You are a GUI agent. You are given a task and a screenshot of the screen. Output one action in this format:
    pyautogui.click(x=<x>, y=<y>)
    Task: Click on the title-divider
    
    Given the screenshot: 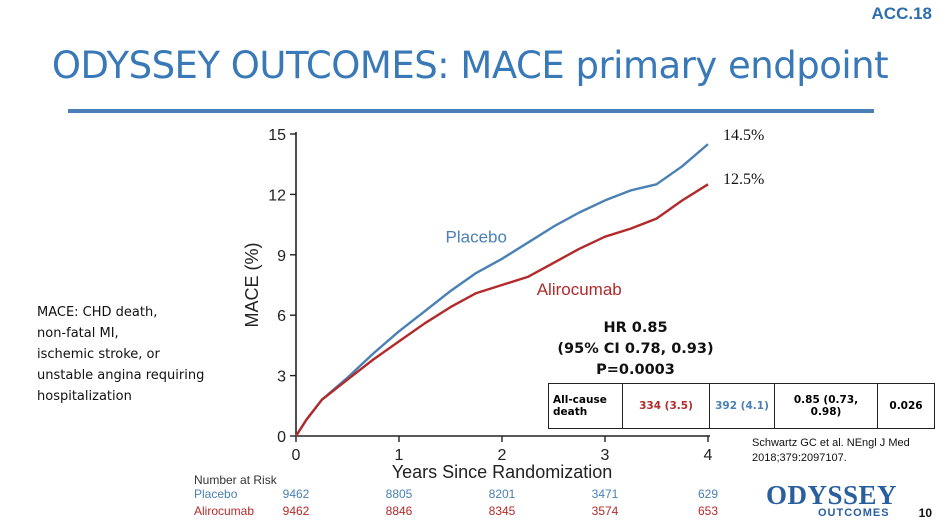 What is the action you would take?
    pyautogui.click(x=471, y=111)
    